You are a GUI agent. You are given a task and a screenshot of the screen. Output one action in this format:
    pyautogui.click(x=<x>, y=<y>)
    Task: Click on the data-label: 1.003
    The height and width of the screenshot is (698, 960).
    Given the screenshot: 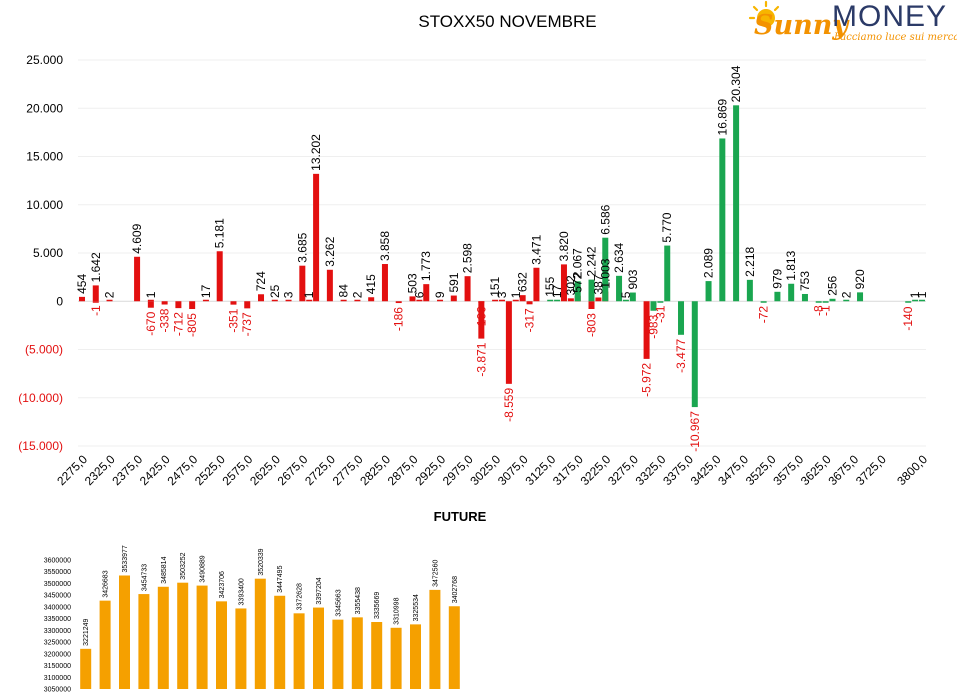 What is the action you would take?
    pyautogui.click(x=605, y=273)
    